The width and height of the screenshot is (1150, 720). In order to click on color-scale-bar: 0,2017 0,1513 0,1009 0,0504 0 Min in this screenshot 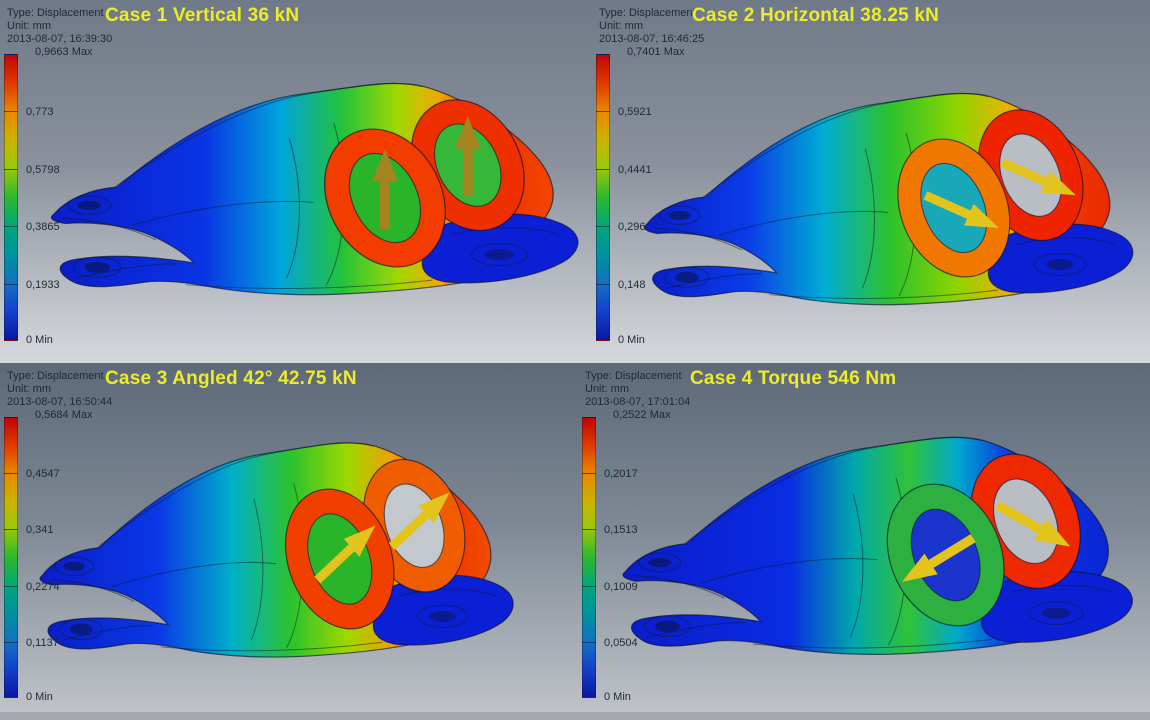, I will do `click(610, 560)`.